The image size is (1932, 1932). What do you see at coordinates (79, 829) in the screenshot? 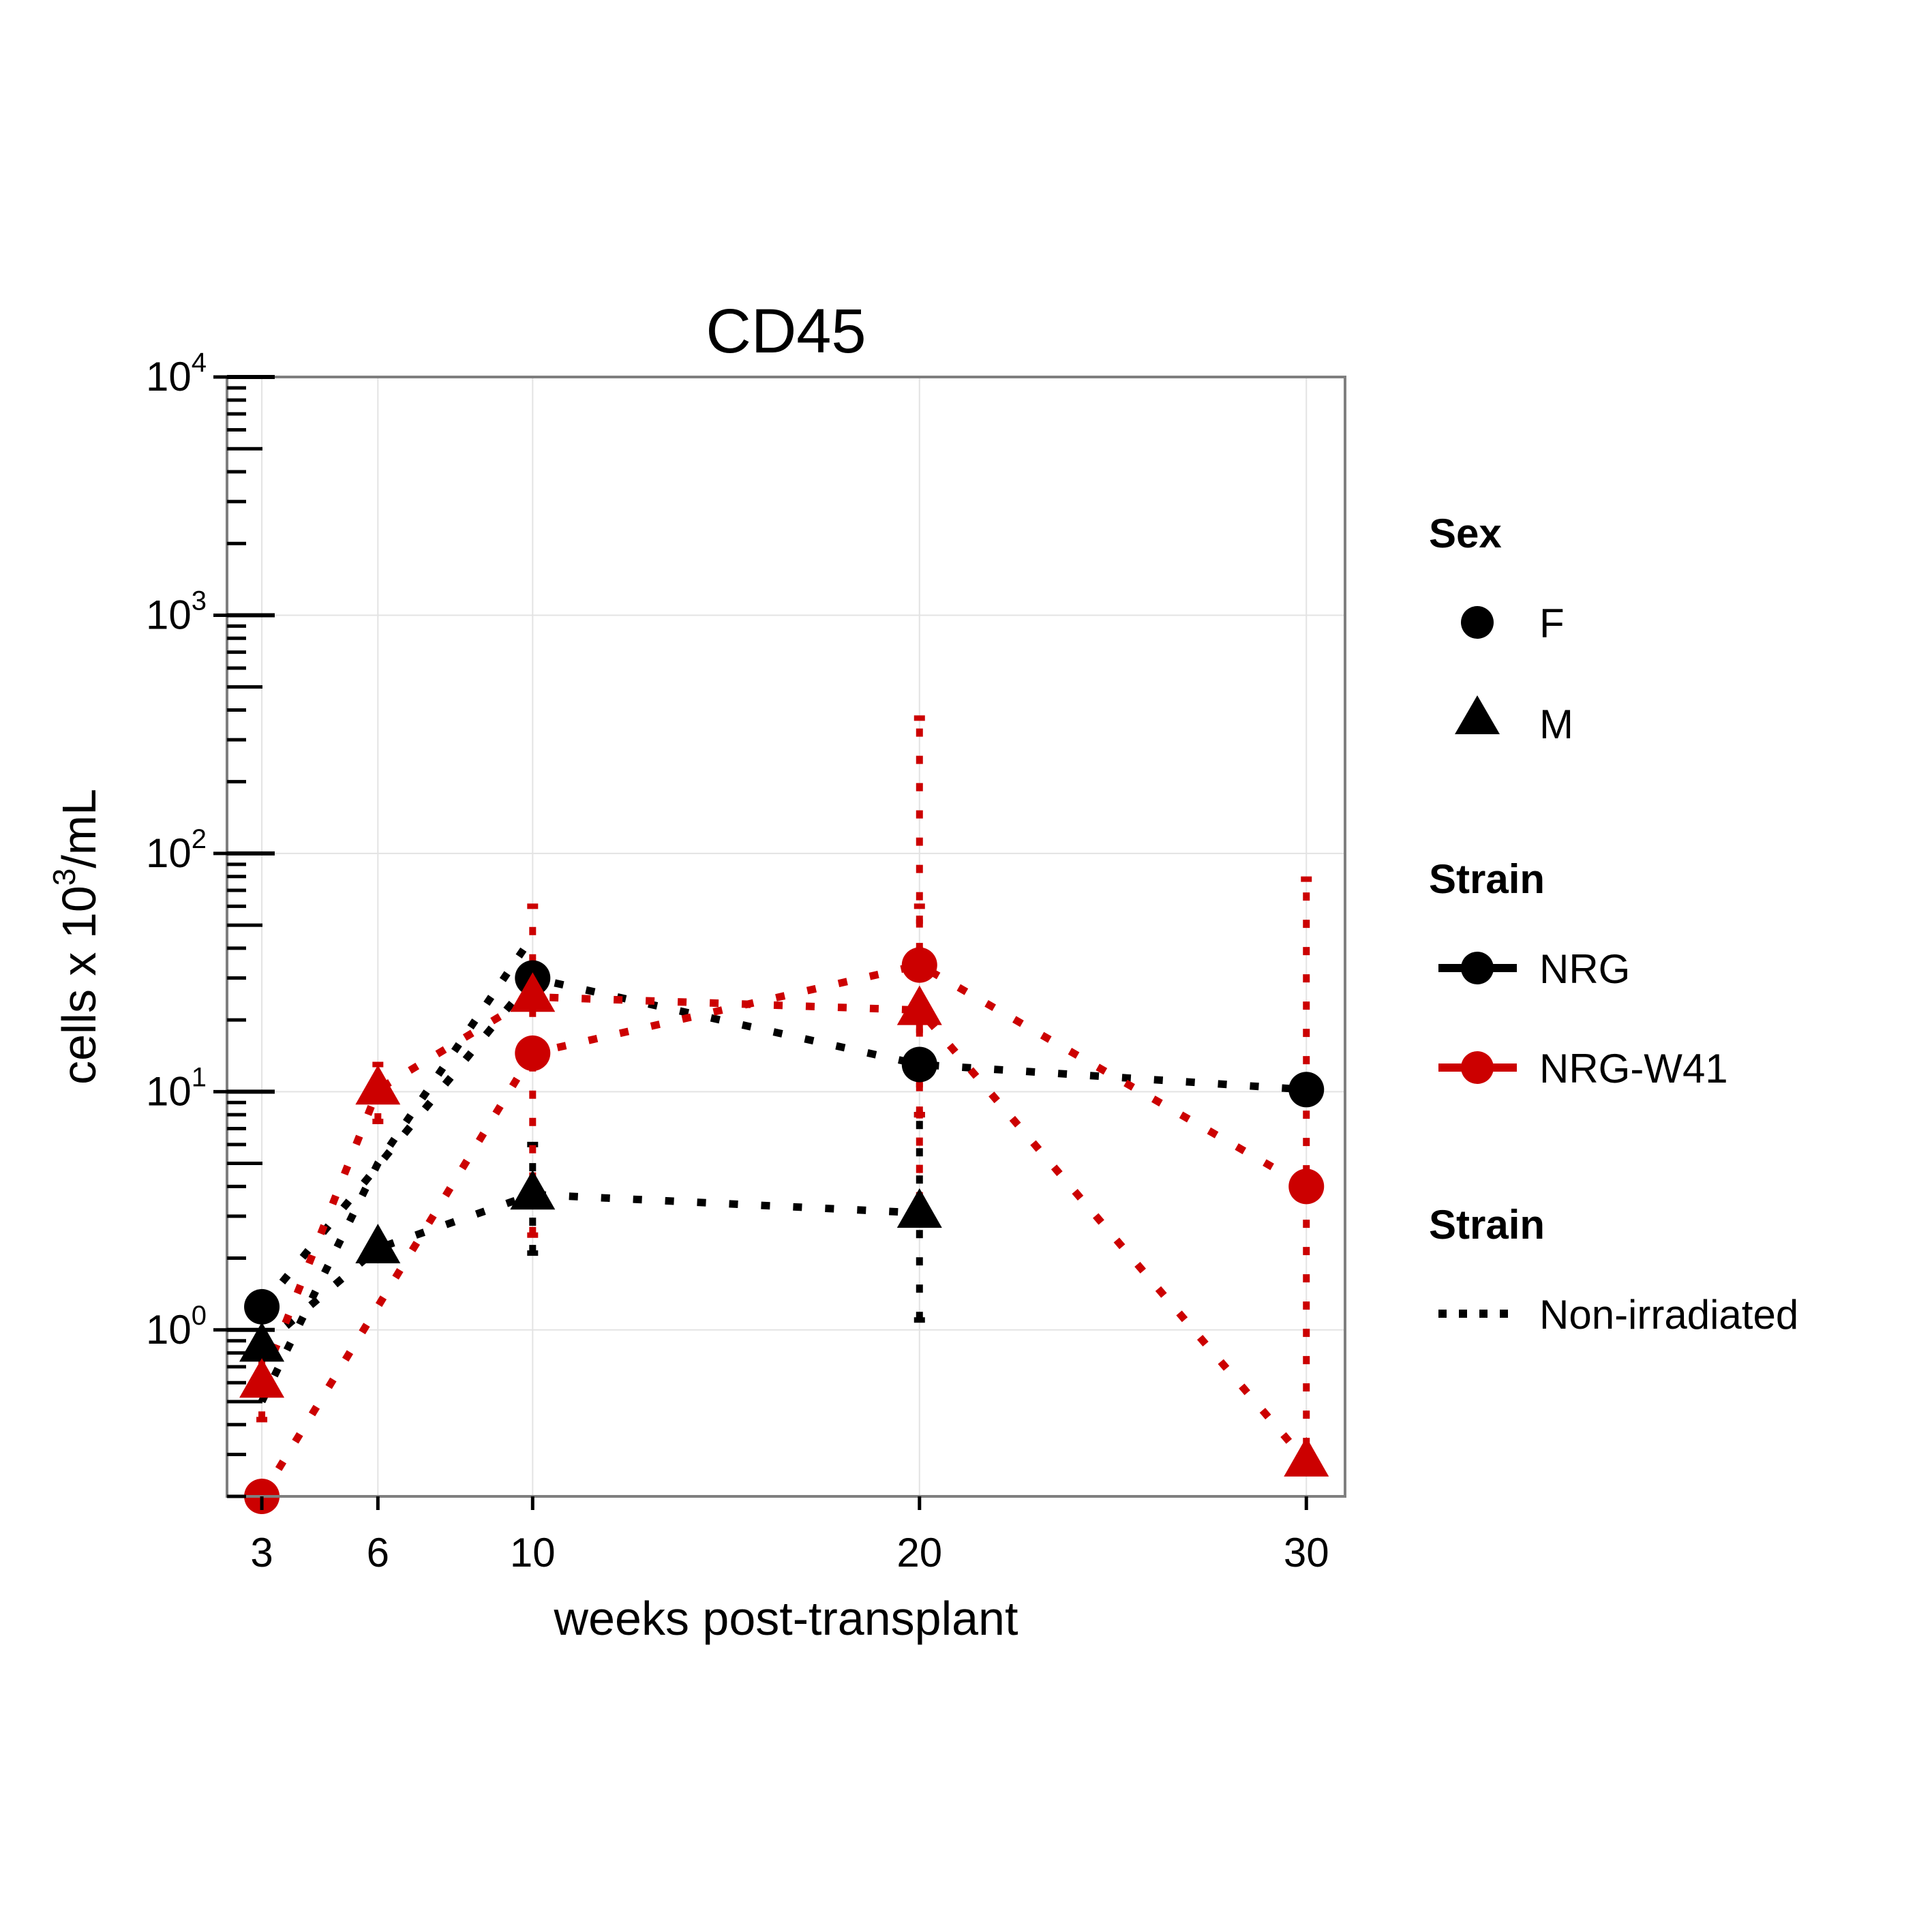
I see `y-axis-title-unit: /mL` at bounding box center [79, 829].